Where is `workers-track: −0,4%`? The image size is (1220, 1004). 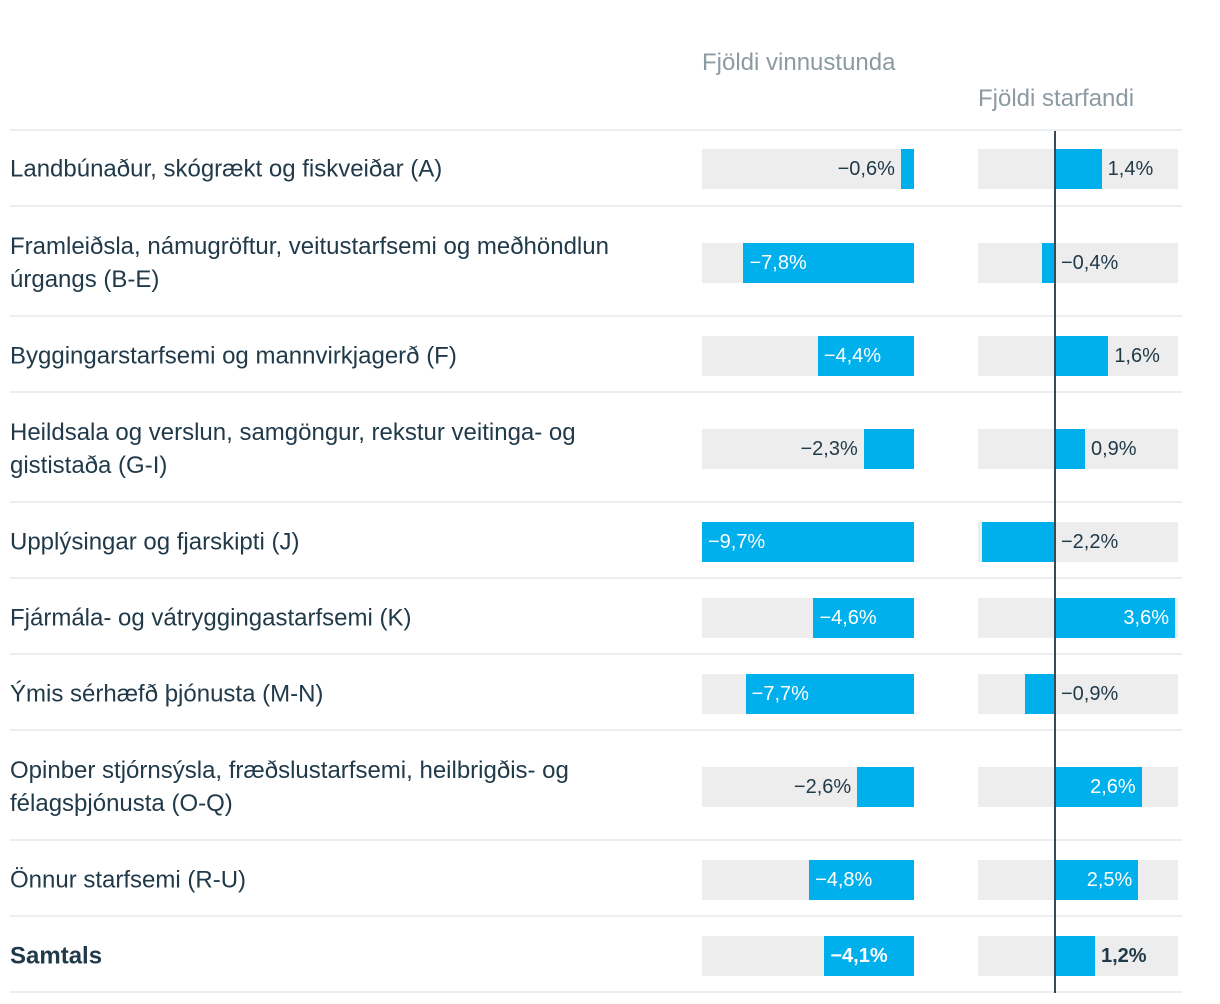 workers-track: −0,4% is located at coordinates (1078, 263).